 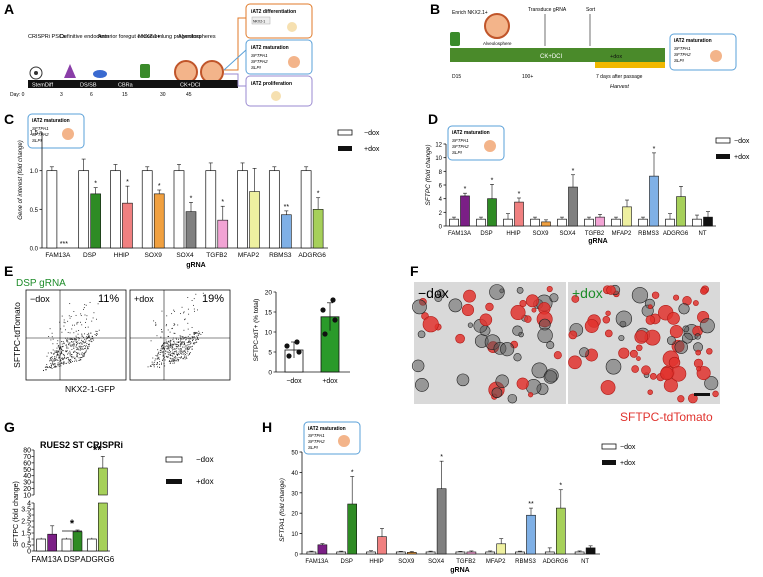 What do you see at coordinates (622, 234) in the screenshot?
I see `d-cat-6: MFAP2` at bounding box center [622, 234].